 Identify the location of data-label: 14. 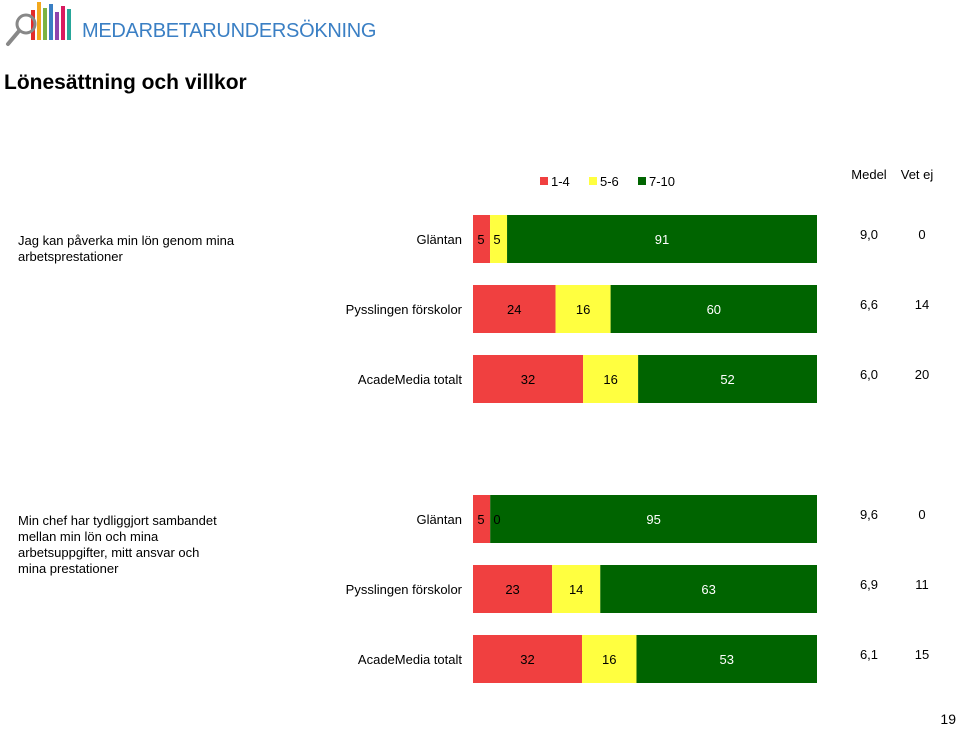
(576, 589).